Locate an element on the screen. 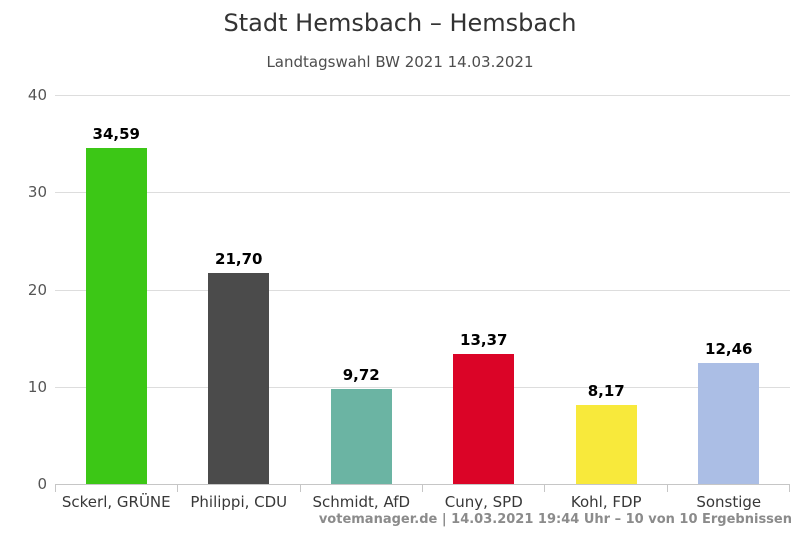  category-label: Sonstige is located at coordinates (729, 502).